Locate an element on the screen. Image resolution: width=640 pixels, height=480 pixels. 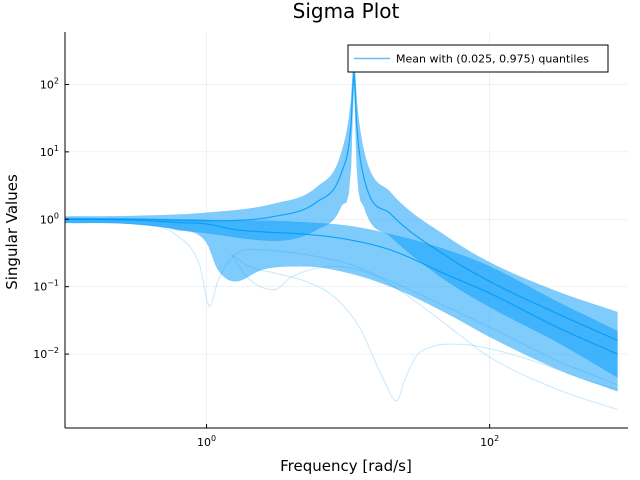
x-tick-label: 10⁰ is located at coordinates (206, 441).